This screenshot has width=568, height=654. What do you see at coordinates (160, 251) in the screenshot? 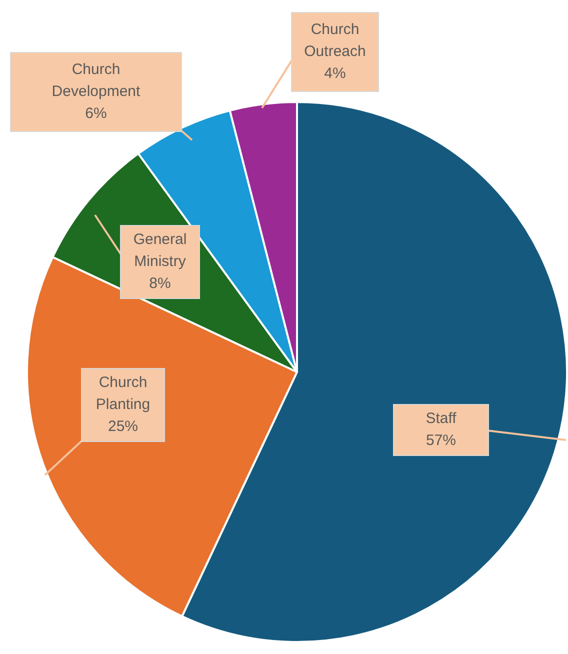
I see `slice-label: General Ministry` at bounding box center [160, 251].